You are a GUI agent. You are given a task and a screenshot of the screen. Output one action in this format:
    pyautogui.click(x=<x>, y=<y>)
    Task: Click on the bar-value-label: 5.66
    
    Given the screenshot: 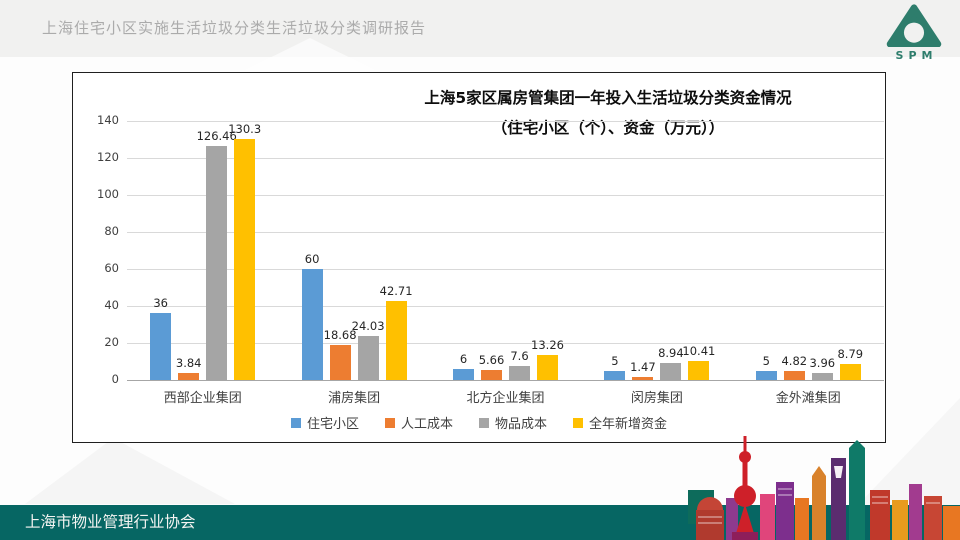 What is the action you would take?
    pyautogui.click(x=491, y=359)
    